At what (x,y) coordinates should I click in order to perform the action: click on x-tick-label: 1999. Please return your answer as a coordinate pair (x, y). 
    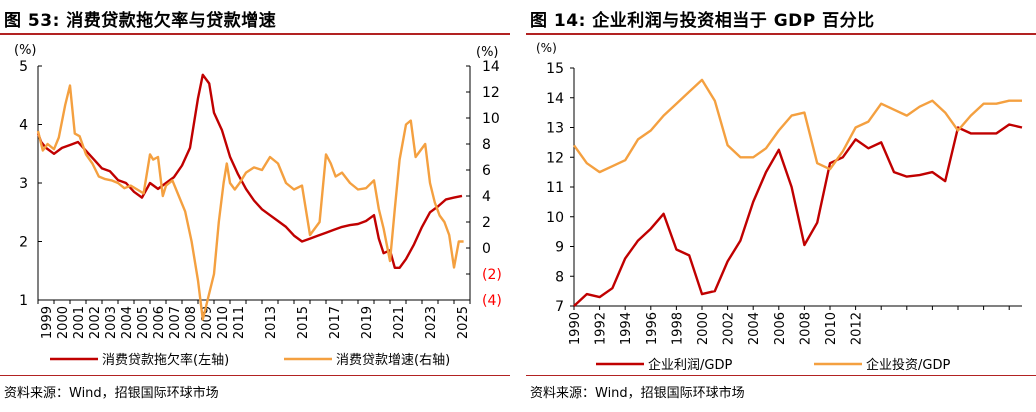
    Looking at the image, I should click on (47, 322).